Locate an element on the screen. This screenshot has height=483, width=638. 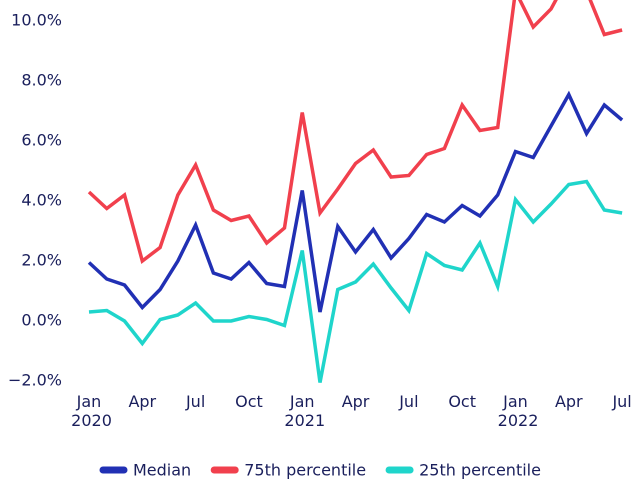
y-tick-label: 6.0% is located at coordinates (41, 140).